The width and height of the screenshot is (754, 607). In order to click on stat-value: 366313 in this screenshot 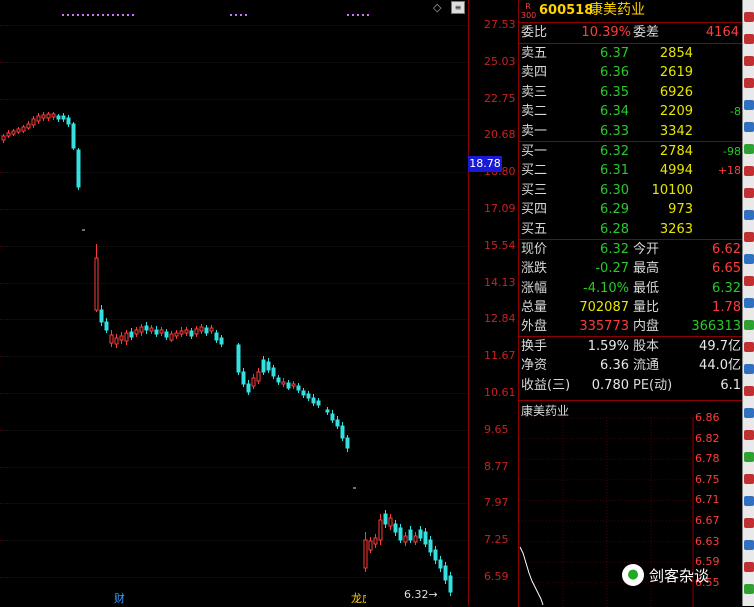, I will do `click(716, 327)`.